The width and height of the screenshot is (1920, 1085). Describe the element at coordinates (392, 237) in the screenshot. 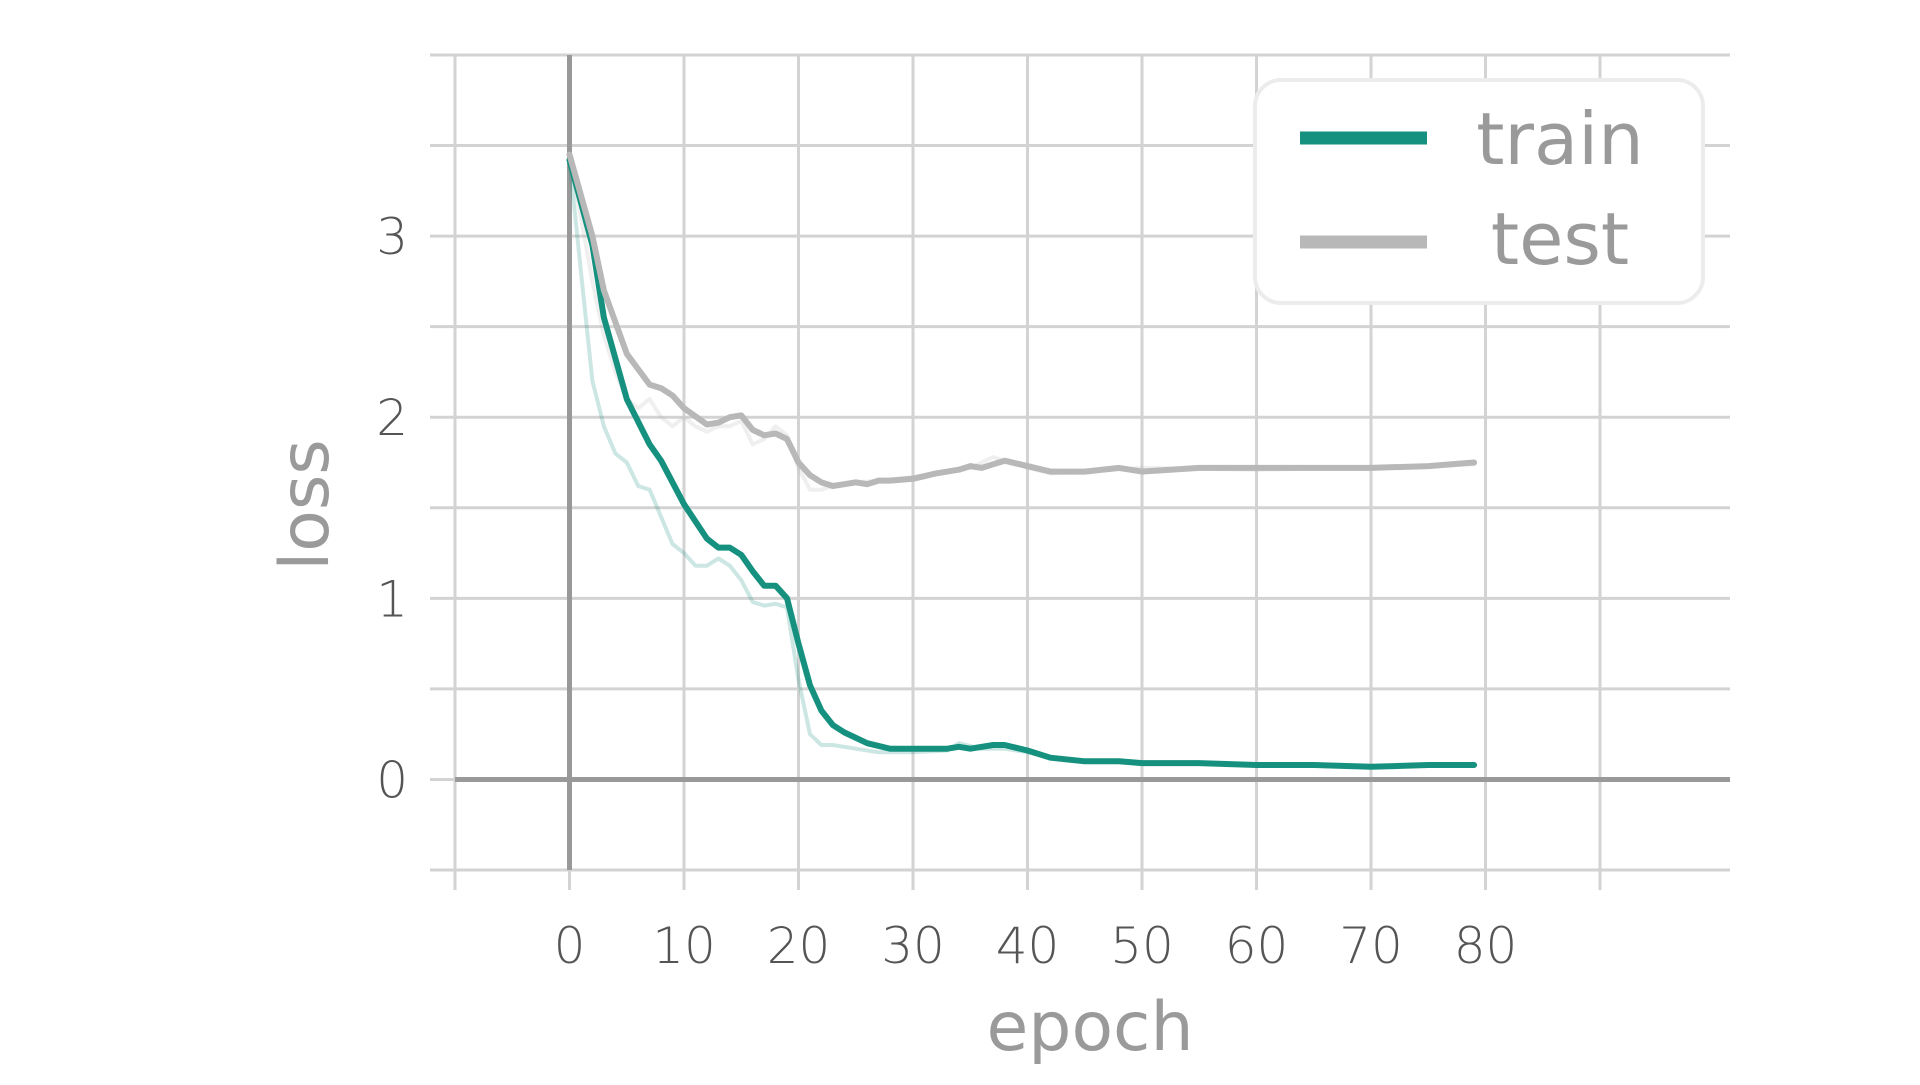

I see `y-tick-label: 3` at that location.